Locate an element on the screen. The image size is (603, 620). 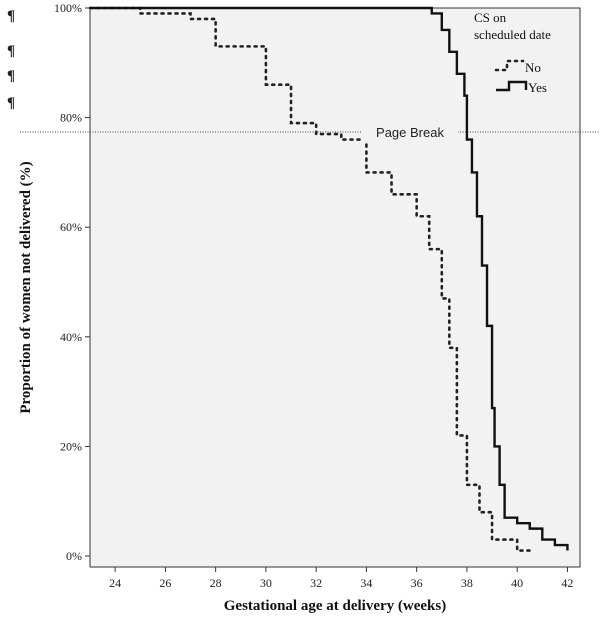
legend-symbol-yes is located at coordinates (512, 86).